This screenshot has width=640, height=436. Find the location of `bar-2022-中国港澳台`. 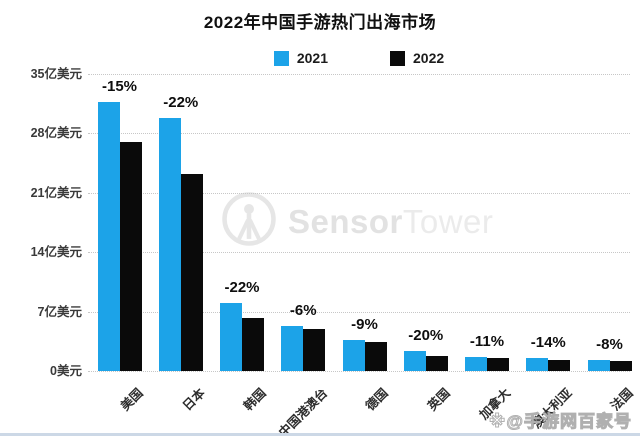

bar-2022-中国港澳台 is located at coordinates (314, 349).